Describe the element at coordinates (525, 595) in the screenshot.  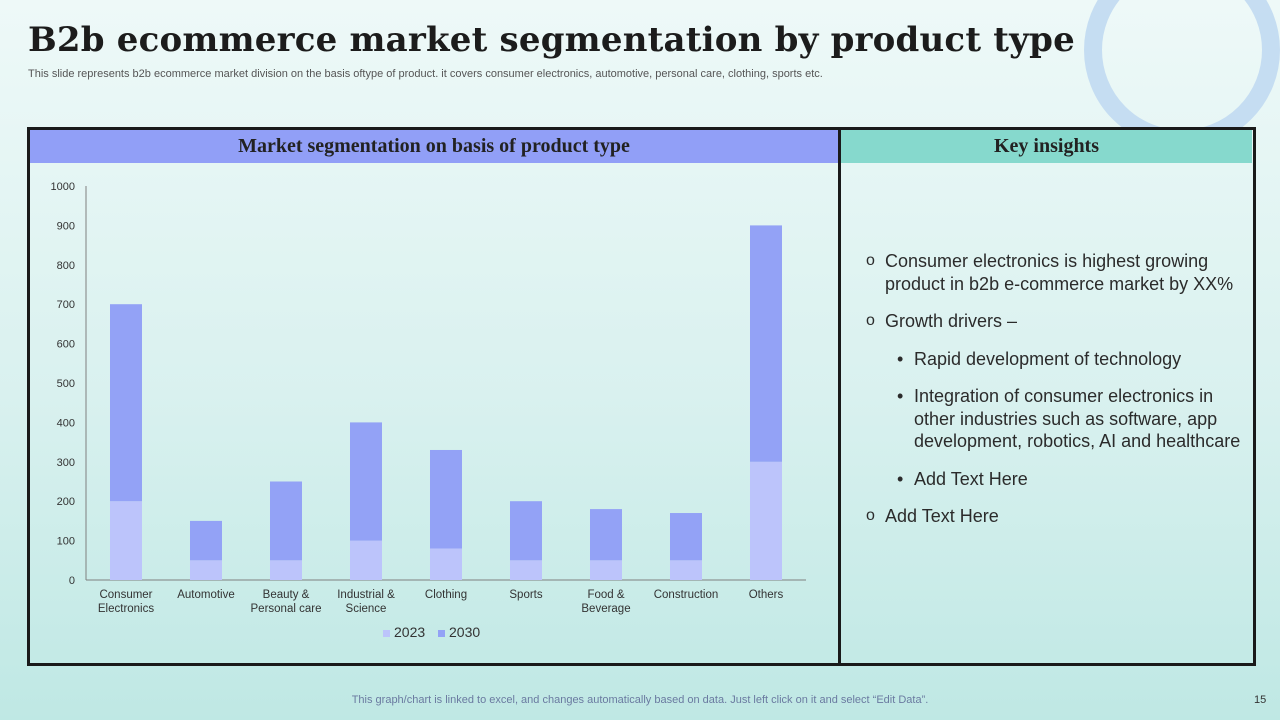
I see `x-tick-label: Sports` at that location.